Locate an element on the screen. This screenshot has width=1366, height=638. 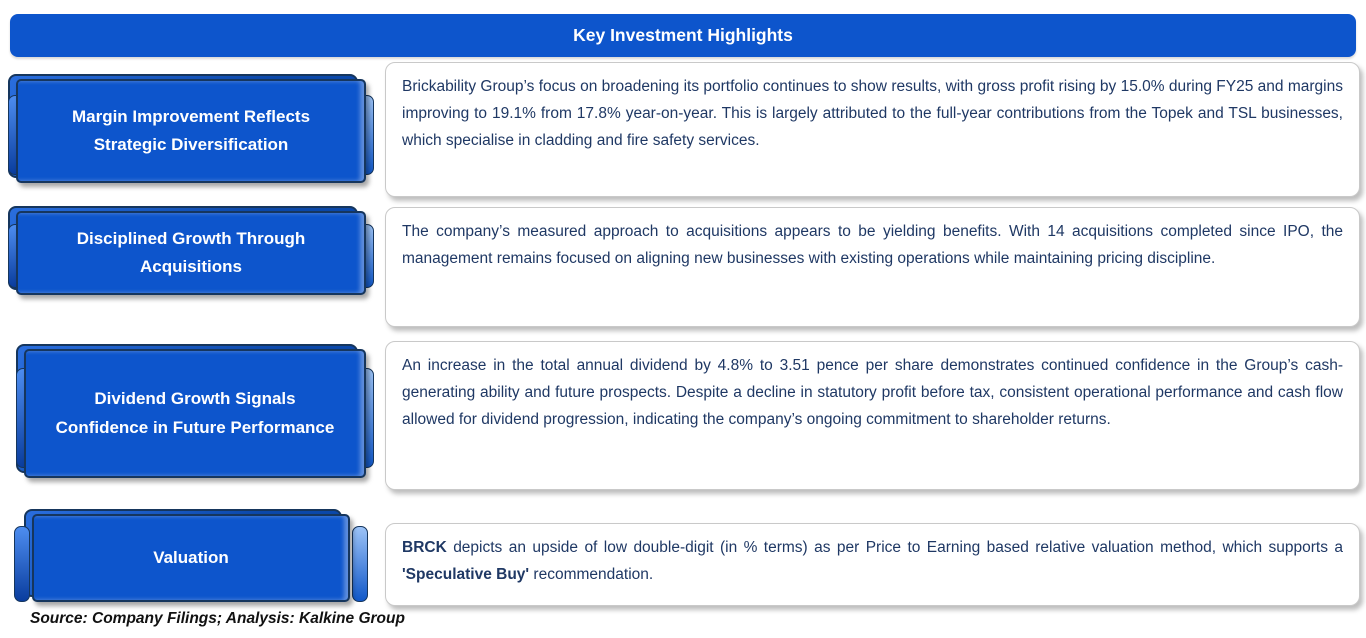
box-bevel-right-tab is located at coordinates (360, 564).